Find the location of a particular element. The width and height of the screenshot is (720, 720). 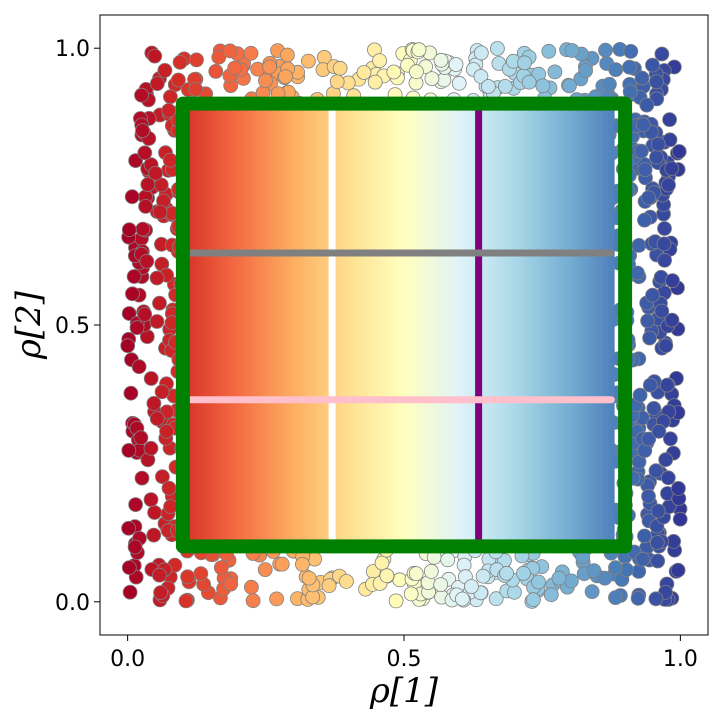

y-tick-label: 1.0 is located at coordinates (72, 49).